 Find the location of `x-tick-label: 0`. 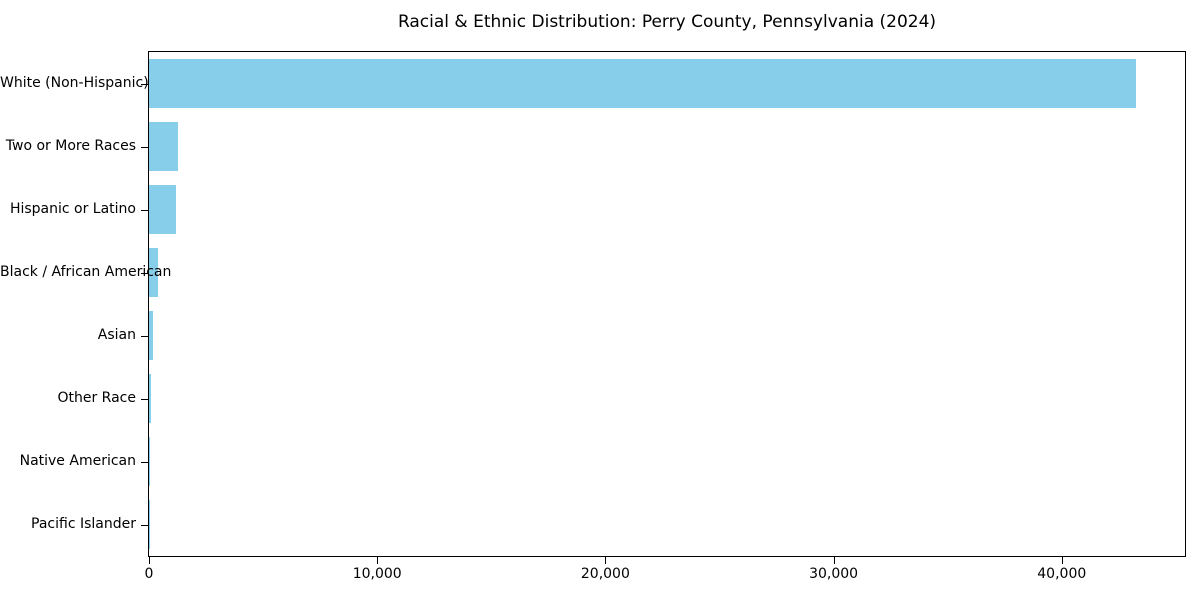

x-tick-label: 0 is located at coordinates (149, 574).